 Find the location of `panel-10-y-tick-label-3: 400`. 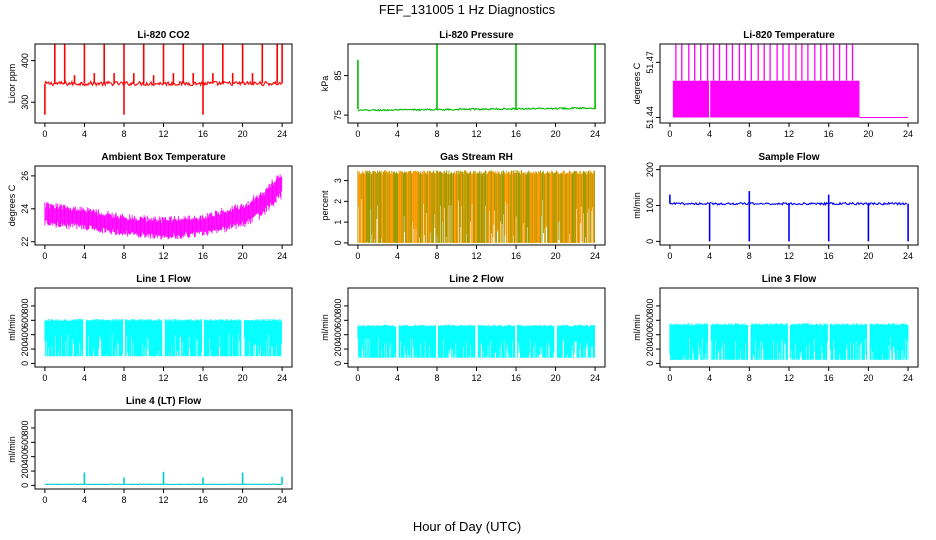

panel-10-y-tick-label-3: 400 is located at coordinates (25, 456).